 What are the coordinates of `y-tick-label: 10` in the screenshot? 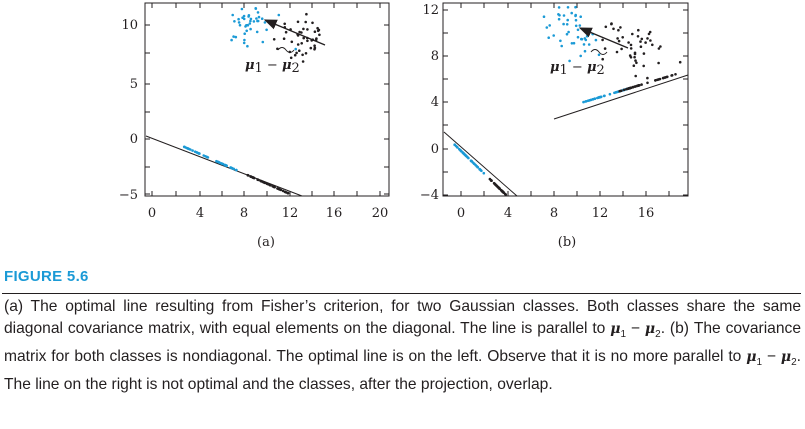 It's located at (129, 25).